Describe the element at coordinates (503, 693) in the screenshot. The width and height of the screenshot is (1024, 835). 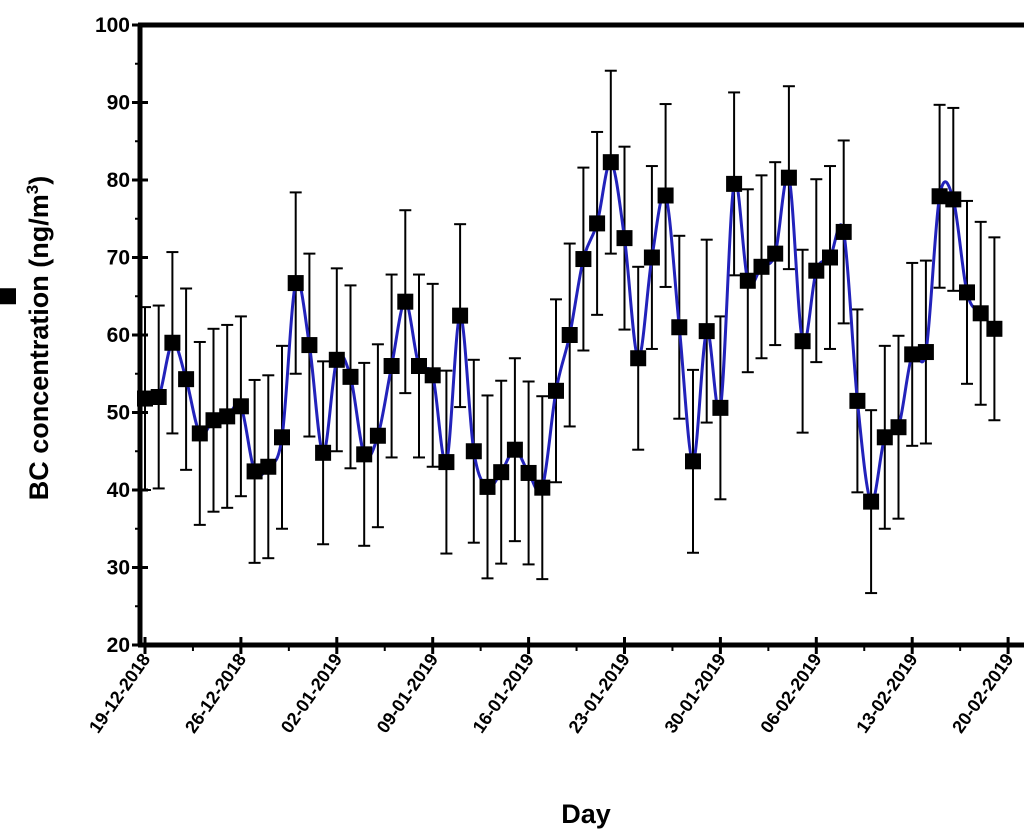
I see `x-tick-label: 16-01-2019` at that location.